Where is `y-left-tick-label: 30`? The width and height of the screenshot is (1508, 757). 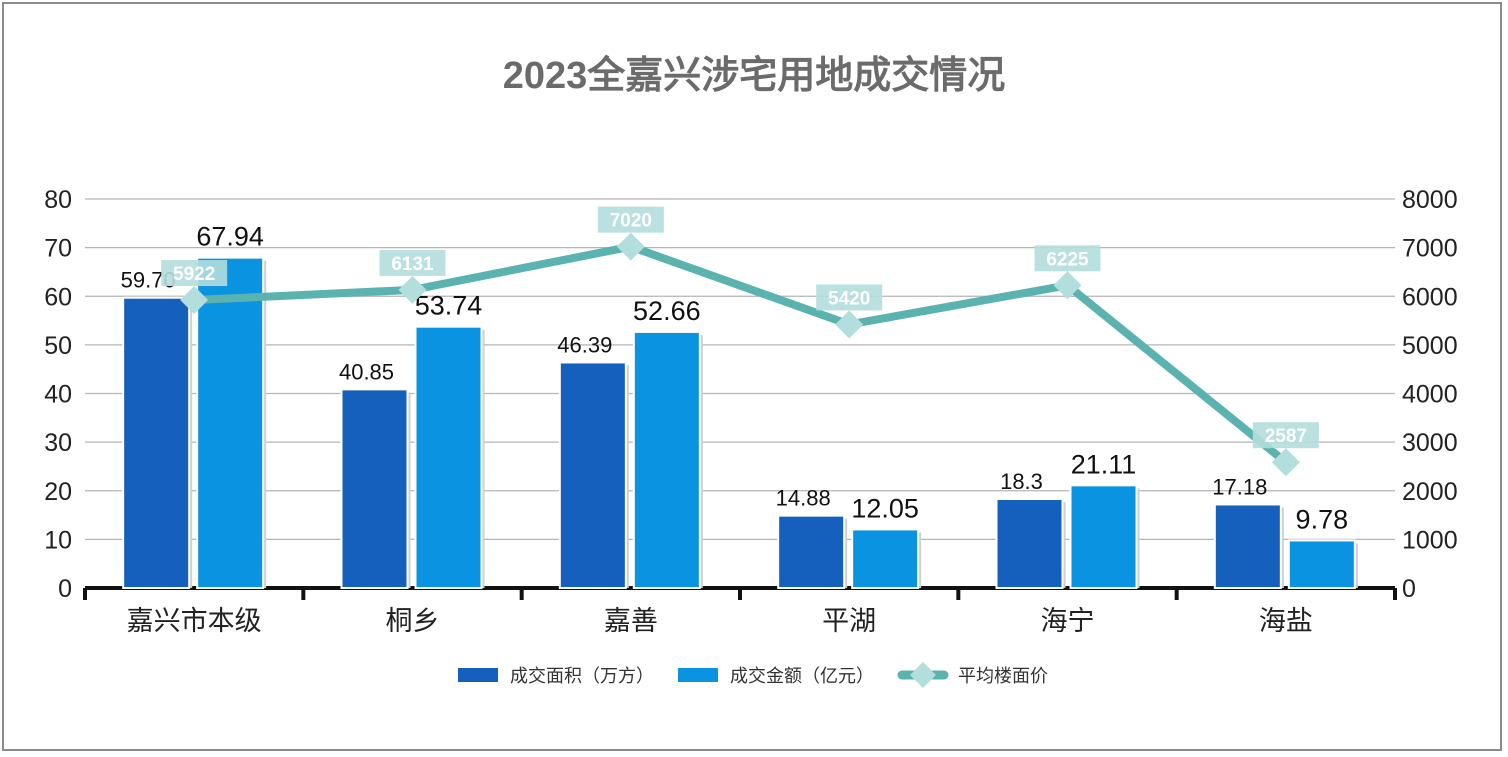 y-left-tick-label: 30 is located at coordinates (58, 443).